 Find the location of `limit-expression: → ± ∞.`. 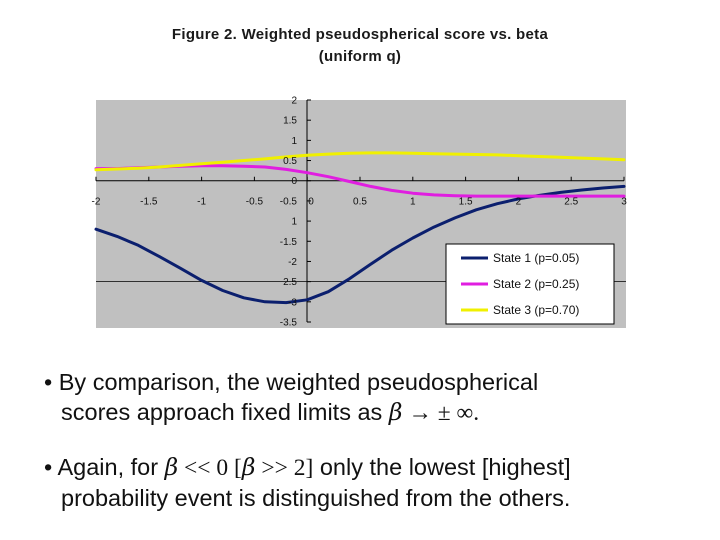

limit-expression: → ± ∞. is located at coordinates (441, 413).